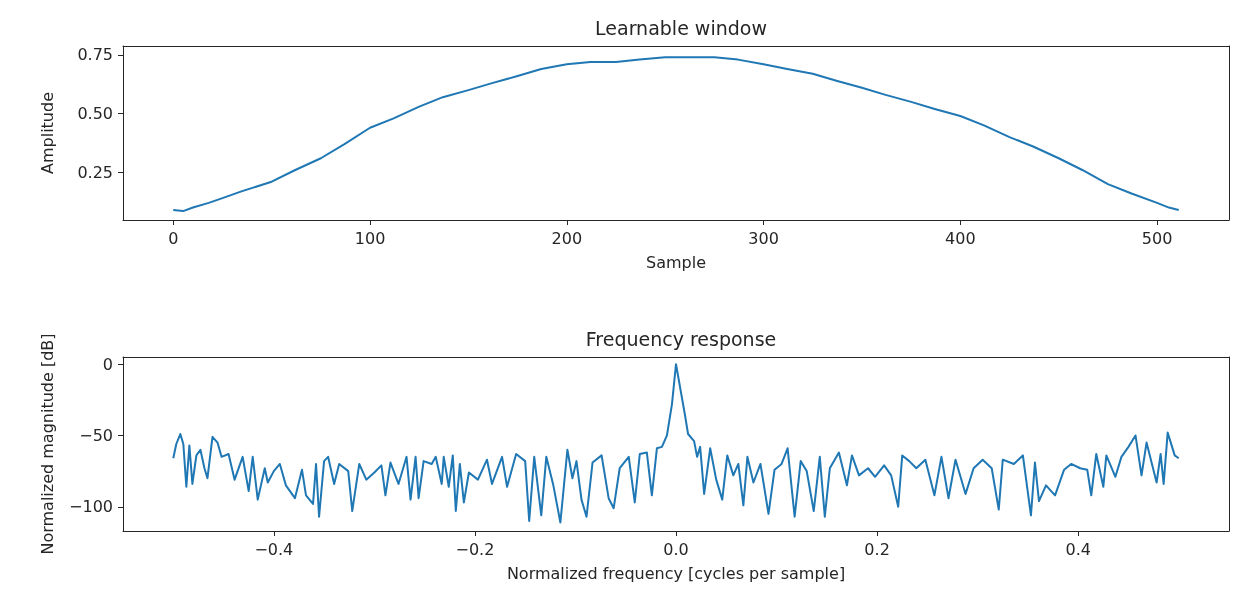 This screenshot has width=1238, height=598. I want to click on chart-title: Learnable window, so click(681, 27).